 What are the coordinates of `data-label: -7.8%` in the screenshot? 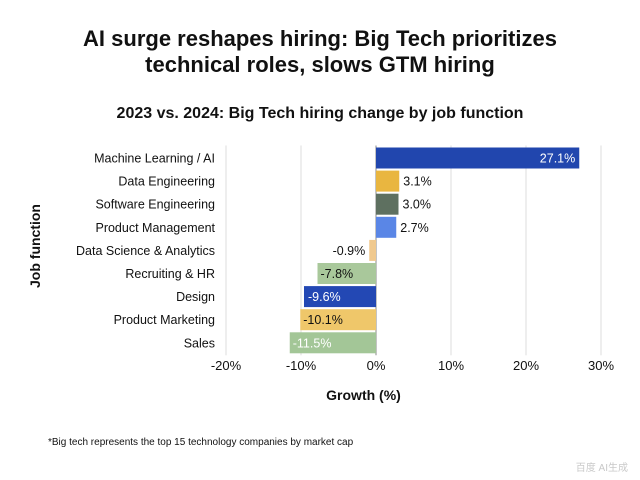 It's located at (337, 274).